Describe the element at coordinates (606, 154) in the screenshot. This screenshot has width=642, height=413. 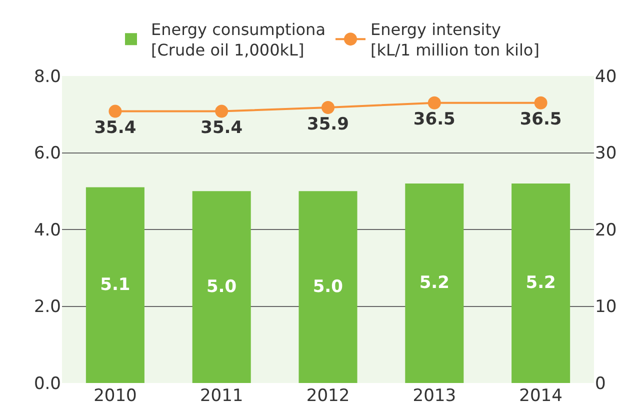
I see `y2-tick-label: 30` at that location.